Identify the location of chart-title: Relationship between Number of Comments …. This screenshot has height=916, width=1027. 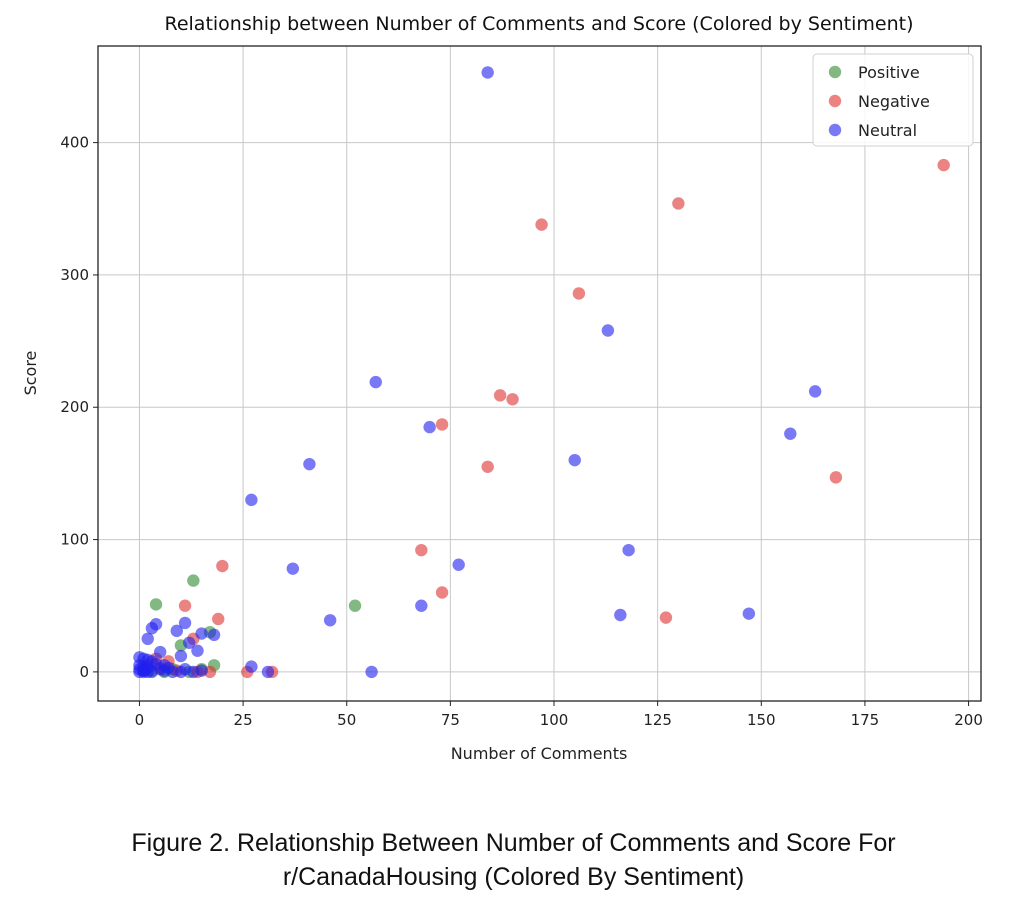
(538, 24).